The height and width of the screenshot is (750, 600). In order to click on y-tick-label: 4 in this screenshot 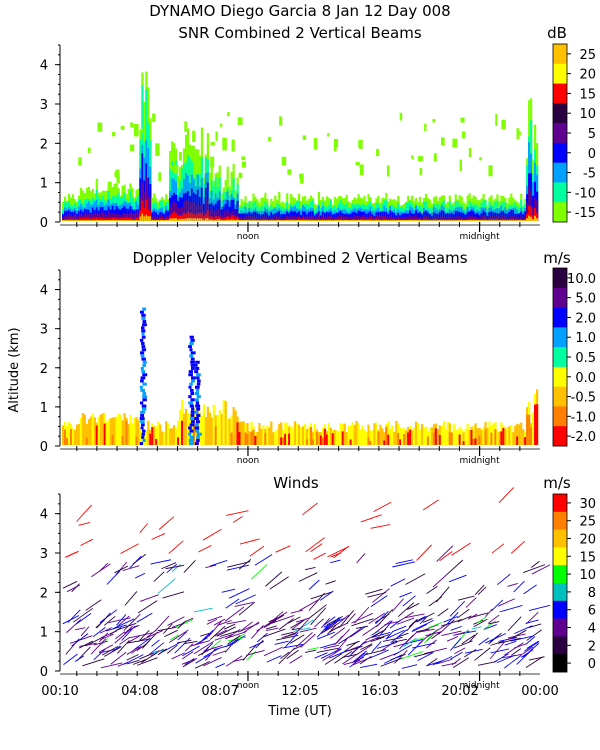, I will do `click(44, 66)`.